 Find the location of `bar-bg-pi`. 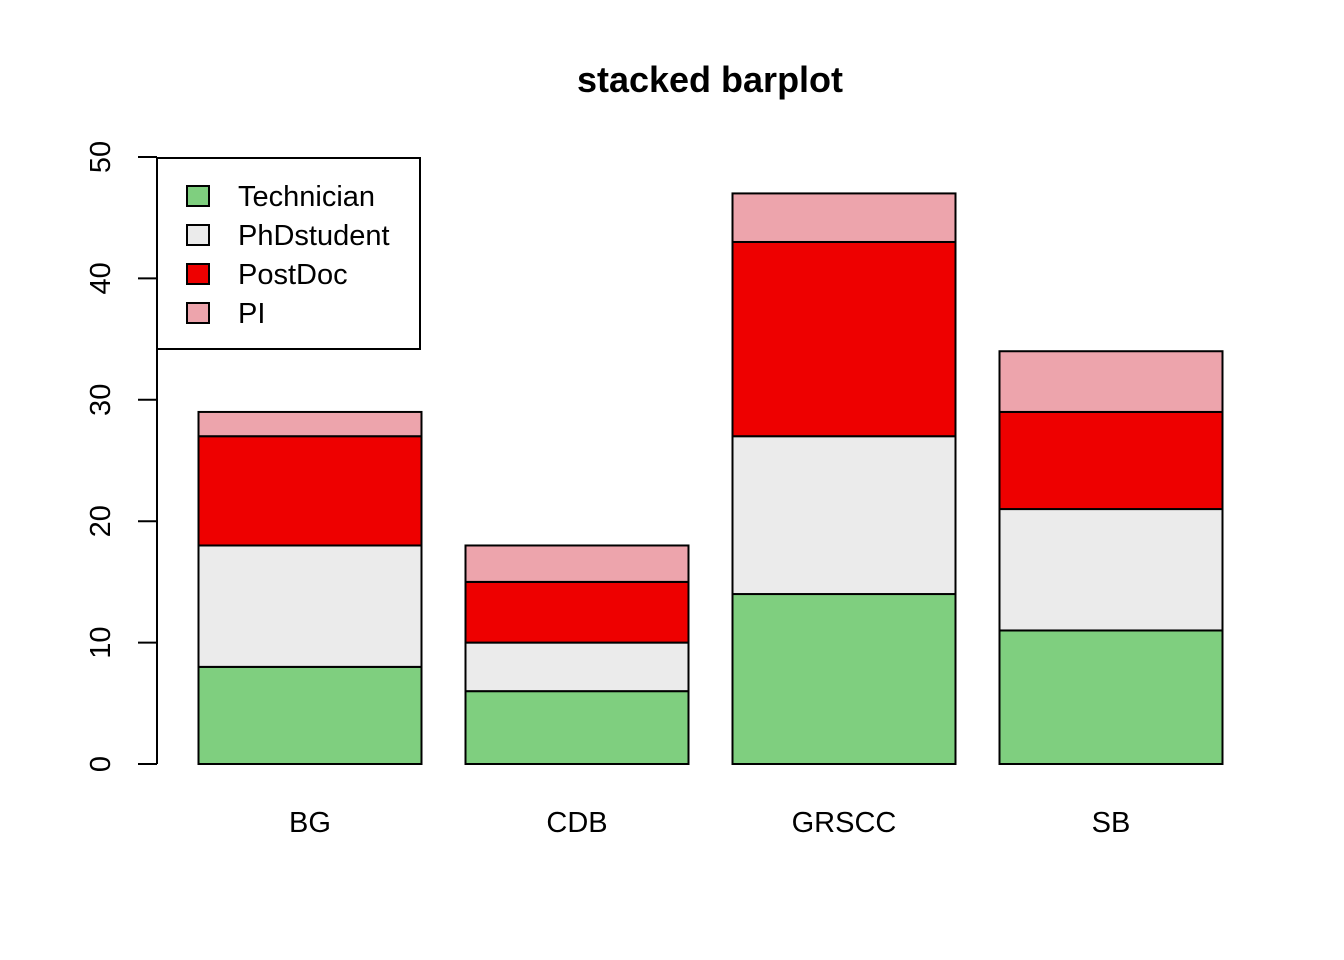

bar-bg-pi is located at coordinates (310, 424).